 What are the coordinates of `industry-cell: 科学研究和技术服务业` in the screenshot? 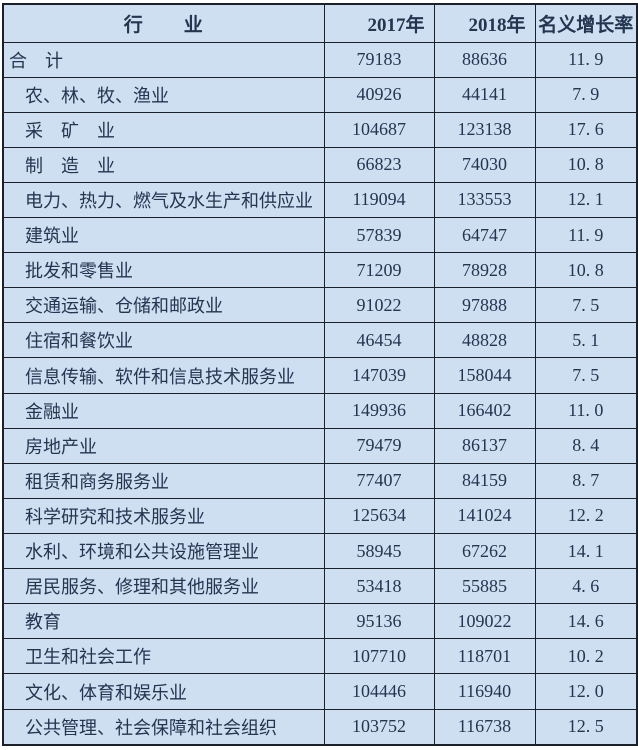 It's located at (163, 516).